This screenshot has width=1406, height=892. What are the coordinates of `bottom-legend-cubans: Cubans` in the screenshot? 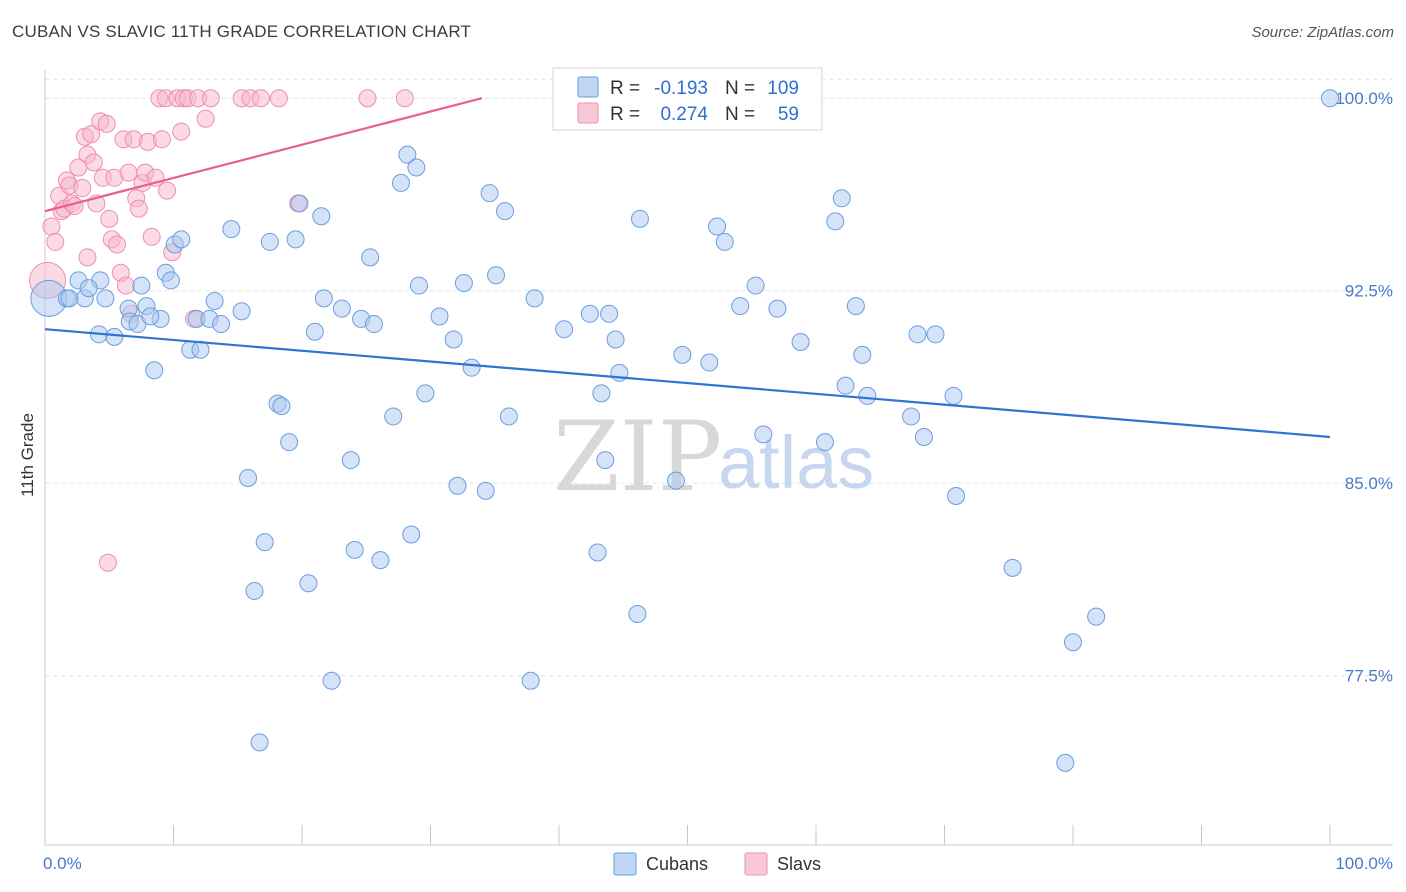 It's located at (677, 864).